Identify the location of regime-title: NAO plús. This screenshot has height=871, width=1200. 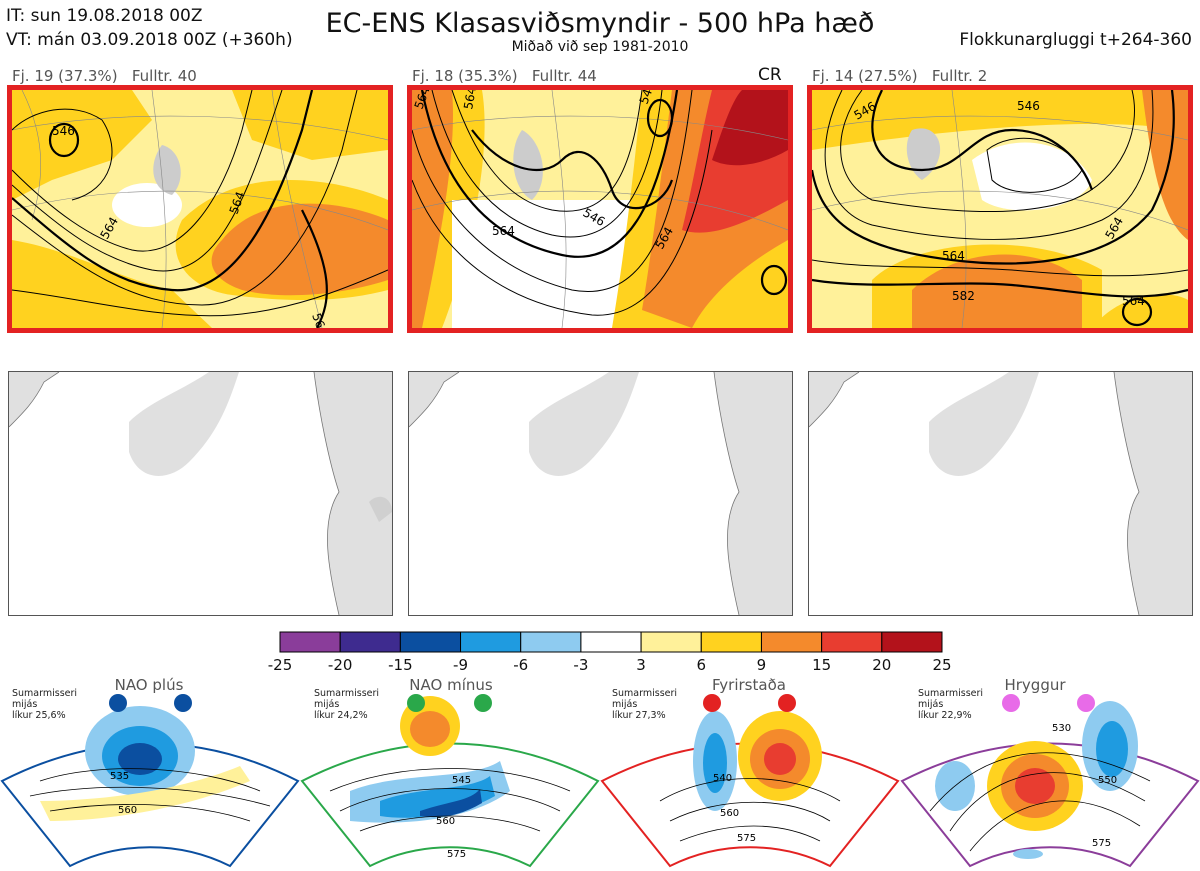
(149, 685).